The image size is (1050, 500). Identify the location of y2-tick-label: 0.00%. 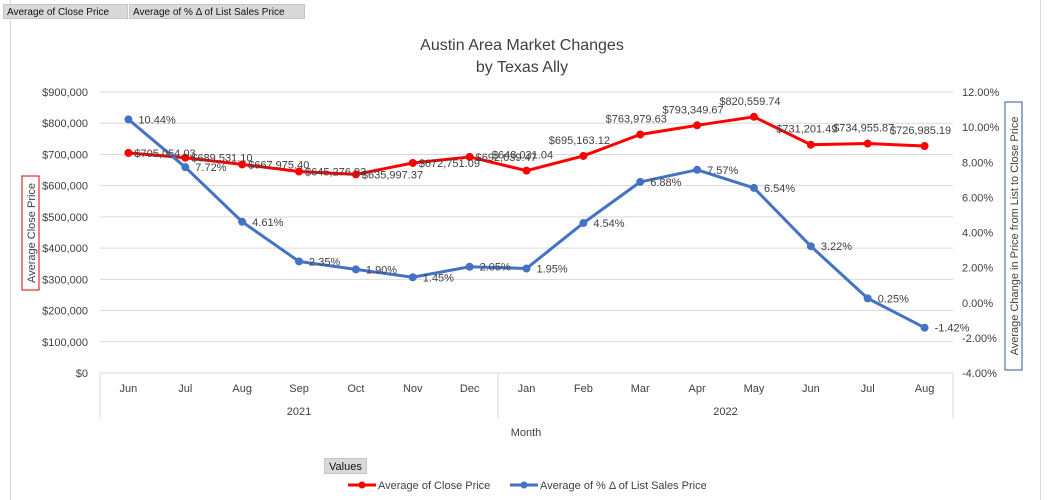
(977, 304).